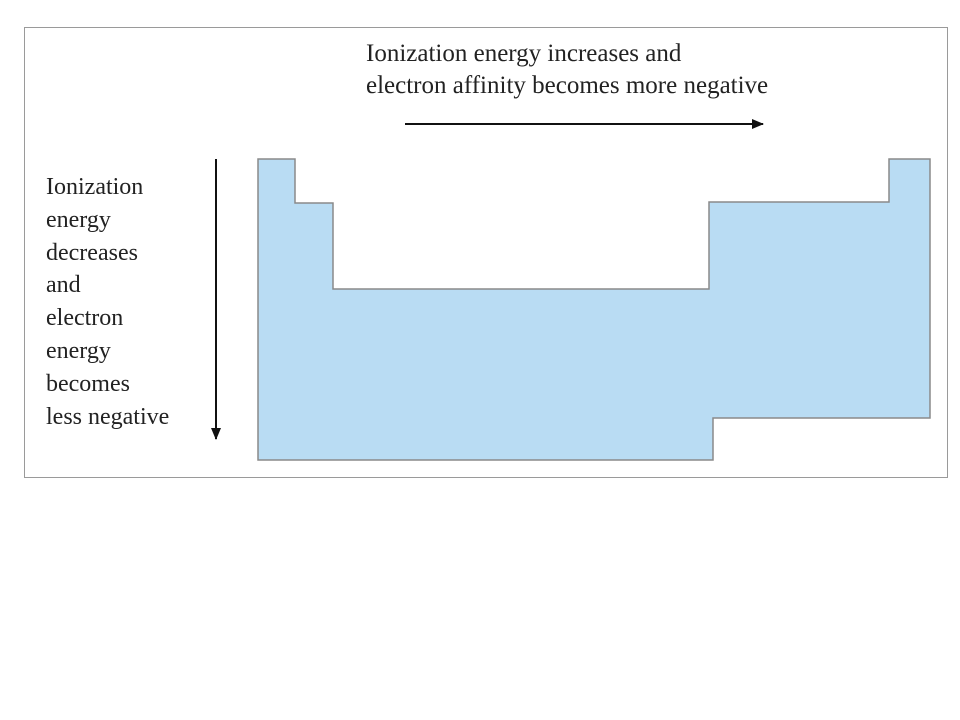 The height and width of the screenshot is (720, 960). What do you see at coordinates (85, 318) in the screenshot?
I see `vertical-trend-line-5: electron` at bounding box center [85, 318].